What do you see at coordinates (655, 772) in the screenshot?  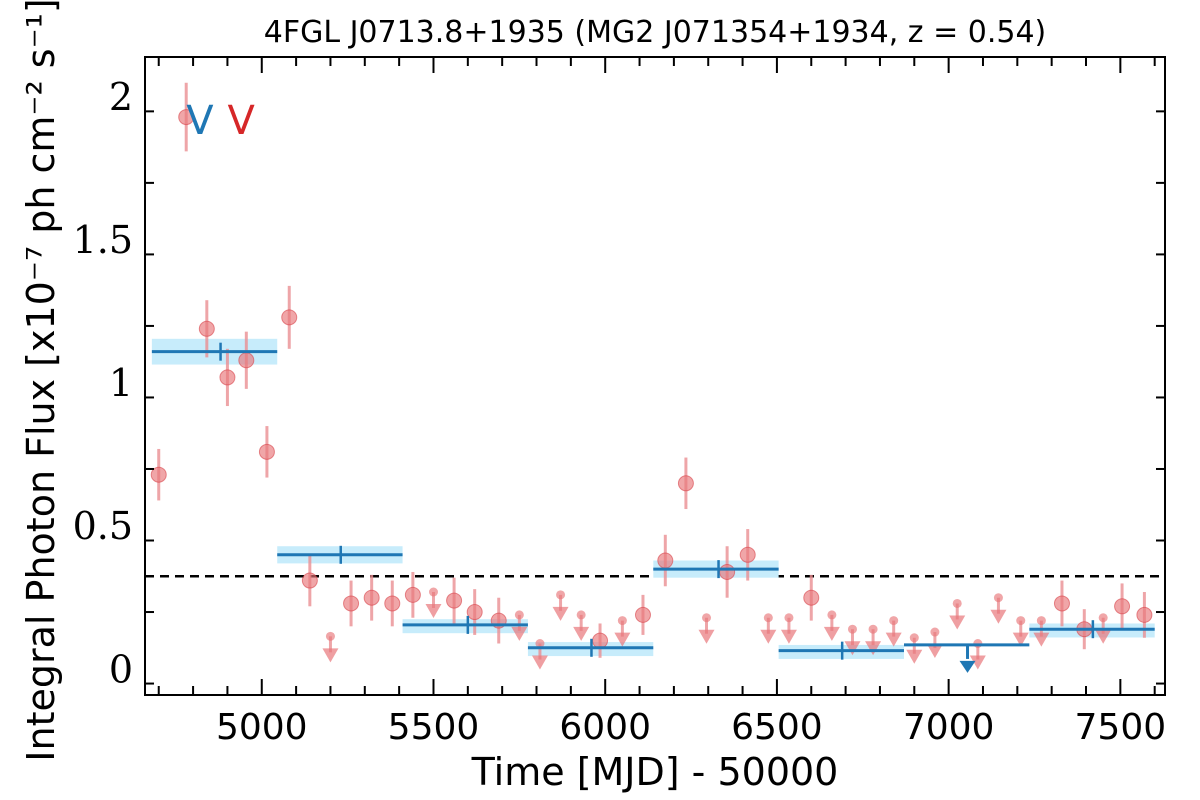 I see `x-axis-label: Time [MJD] - 50000` at bounding box center [655, 772].